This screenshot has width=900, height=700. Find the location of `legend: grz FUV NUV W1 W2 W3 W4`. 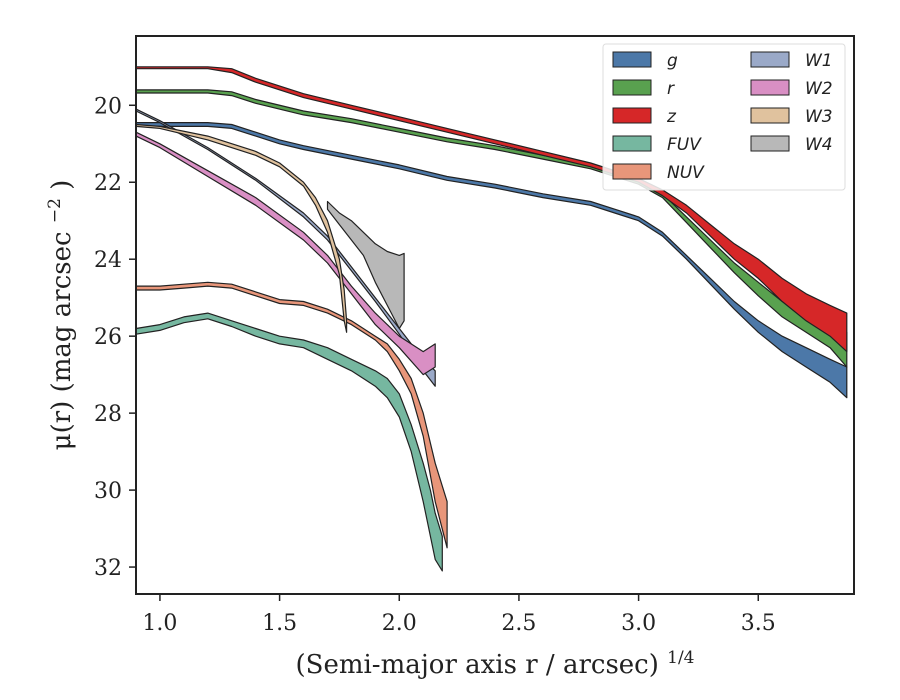

legend: grz FUV NUV W1 W2 W3 W4 is located at coordinates (724, 117).